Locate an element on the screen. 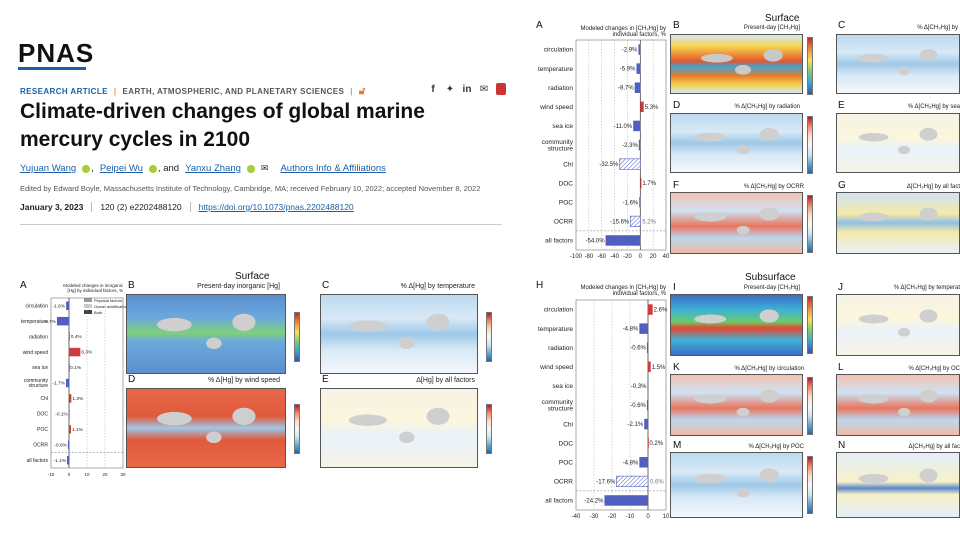  data-label: -1.7% is located at coordinates (58, 384).